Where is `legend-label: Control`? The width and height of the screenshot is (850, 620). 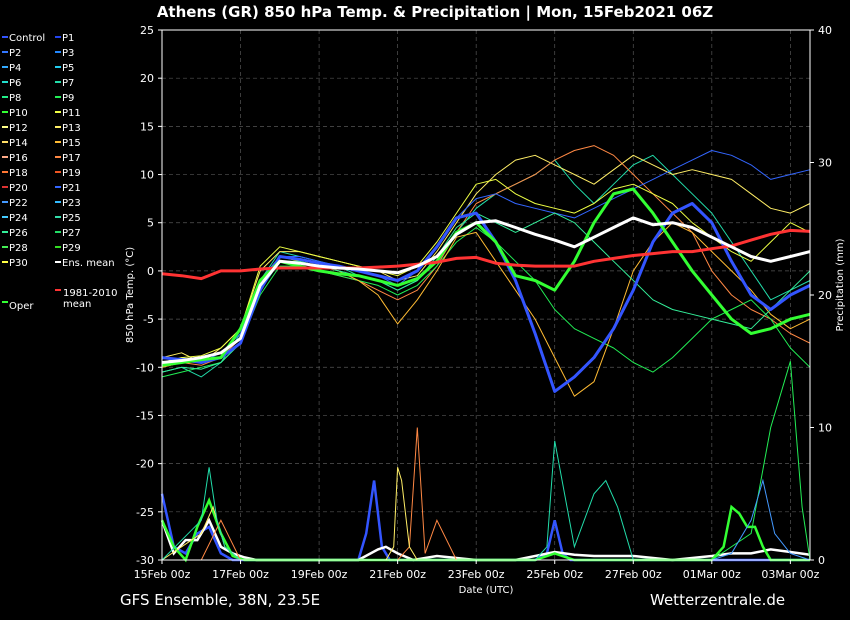
legend-label: Control is located at coordinates (27, 38).